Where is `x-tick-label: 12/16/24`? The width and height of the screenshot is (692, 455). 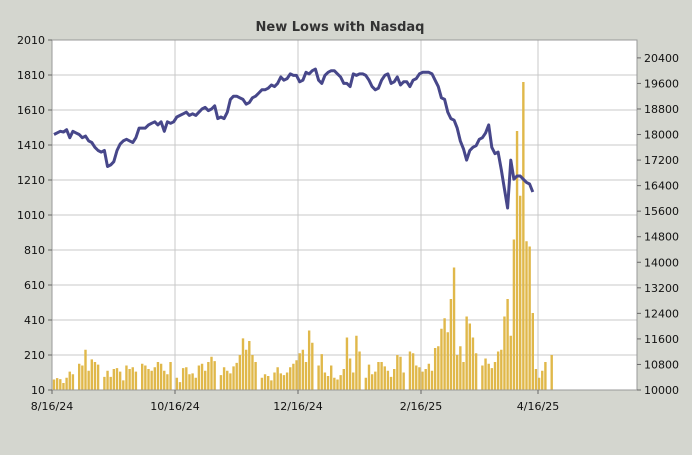 x-tick-label: 12/16/24 is located at coordinates (297, 406).